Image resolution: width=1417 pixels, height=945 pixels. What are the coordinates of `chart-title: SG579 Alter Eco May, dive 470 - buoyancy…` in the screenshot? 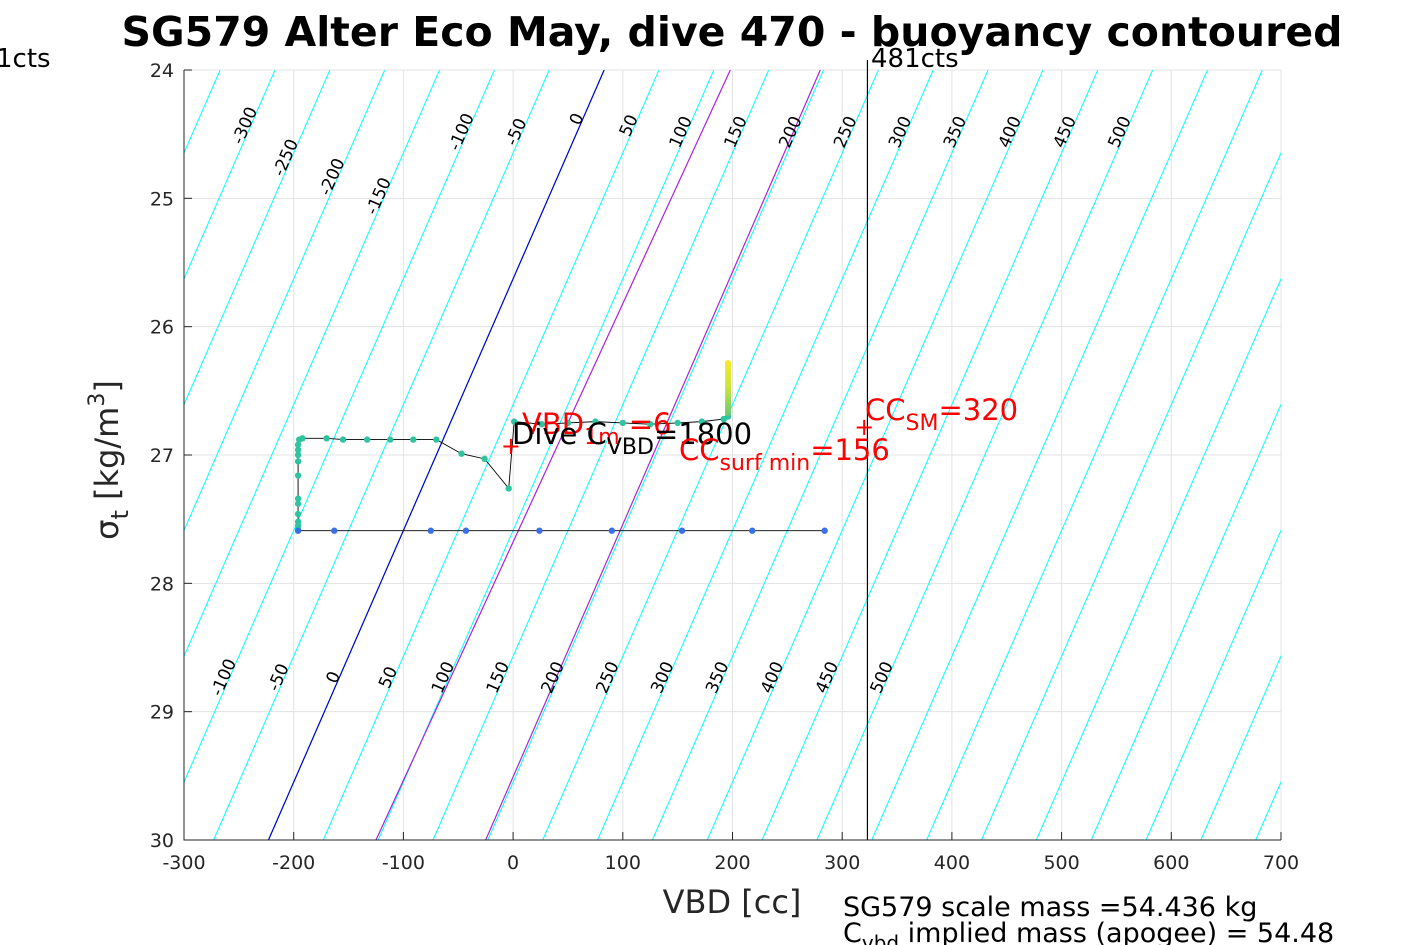 It's located at (731, 32).